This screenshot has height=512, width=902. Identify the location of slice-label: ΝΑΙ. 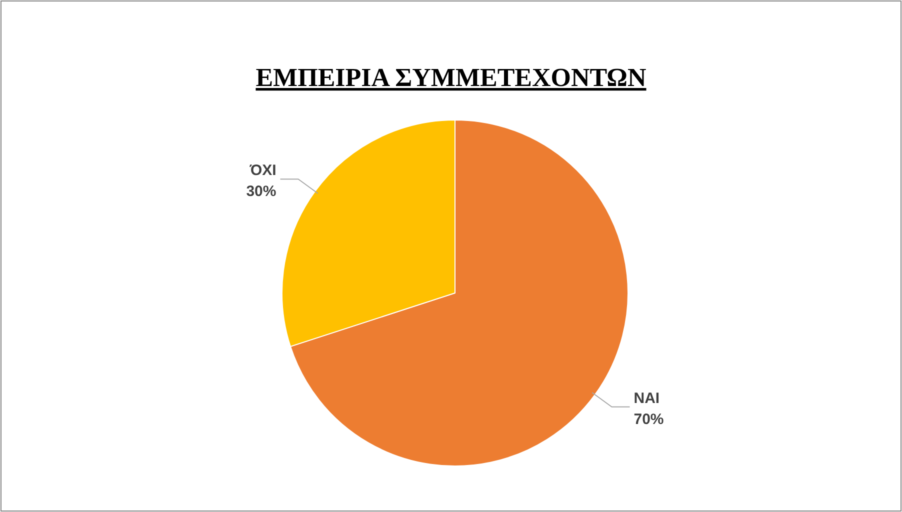
(647, 398).